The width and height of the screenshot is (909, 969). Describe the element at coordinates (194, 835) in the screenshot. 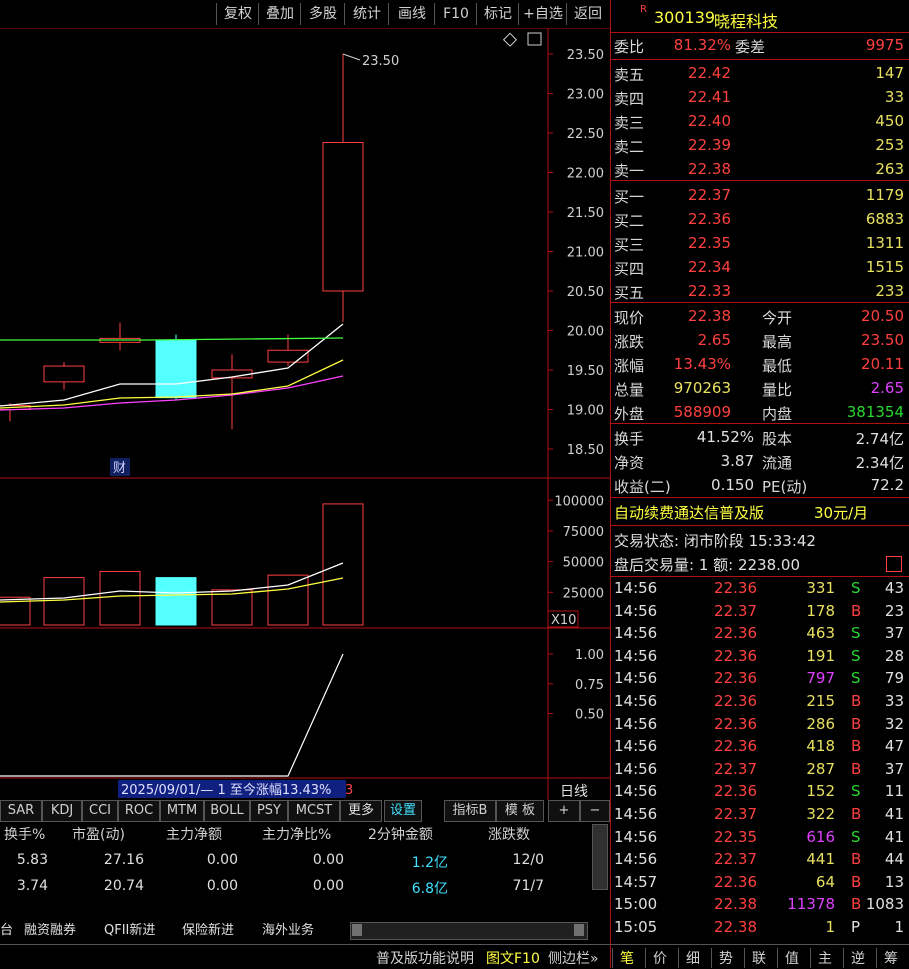

I see `table-header-2: 主力净额` at that location.